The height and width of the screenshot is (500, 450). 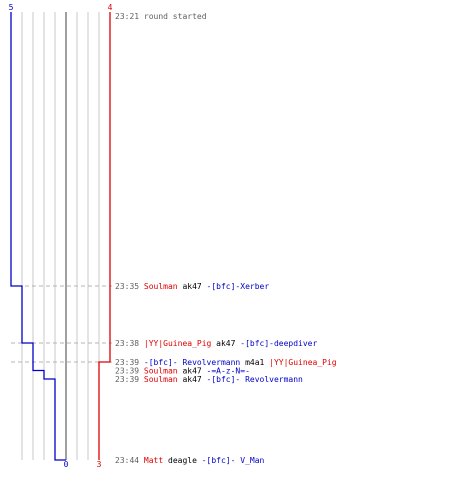 What do you see at coordinates (257, 362) in the screenshot?
I see `event-weapon: m4a1` at bounding box center [257, 362].